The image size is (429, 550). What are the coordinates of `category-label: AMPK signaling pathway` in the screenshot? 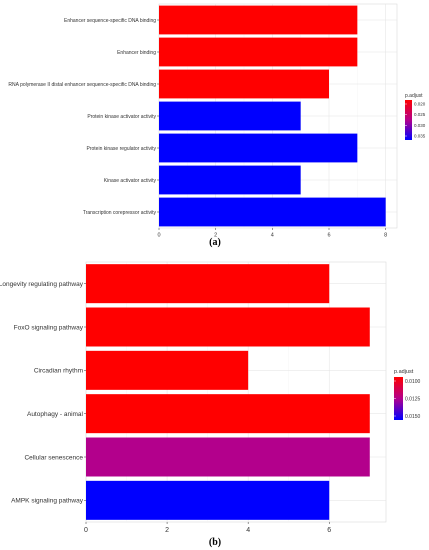 It's located at (47, 501).